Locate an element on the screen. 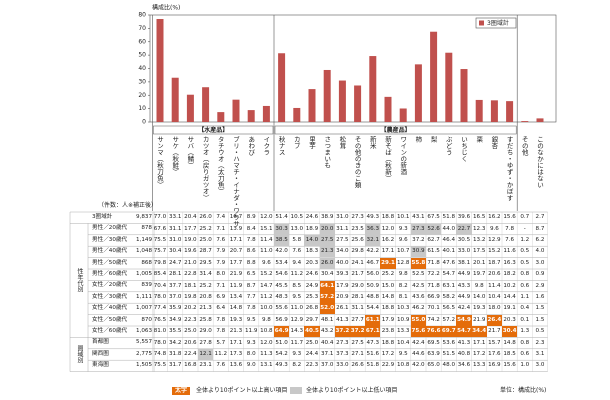  table-cell: 15.2 is located at coordinates (494, 251).